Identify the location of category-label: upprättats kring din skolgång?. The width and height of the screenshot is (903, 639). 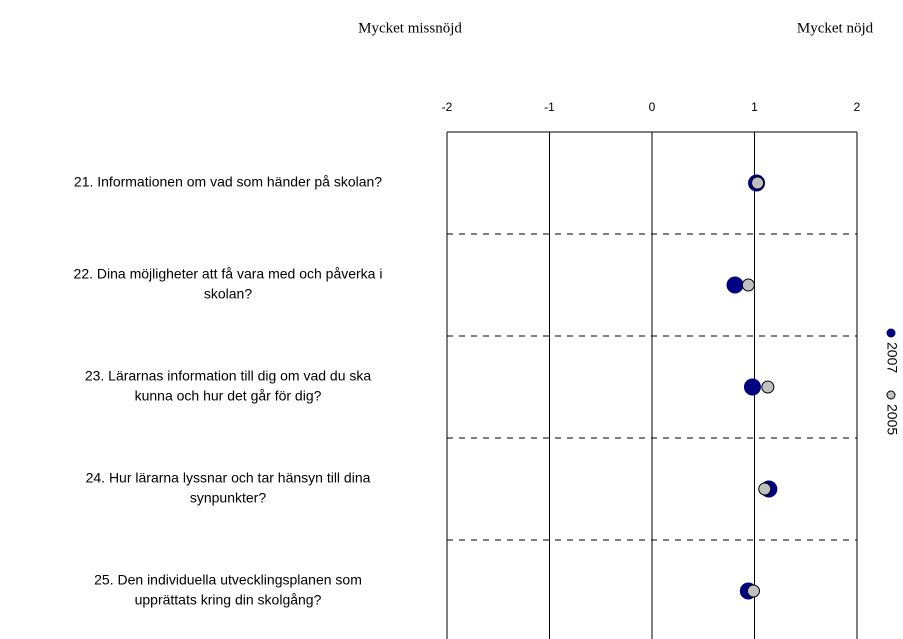
(228, 600).